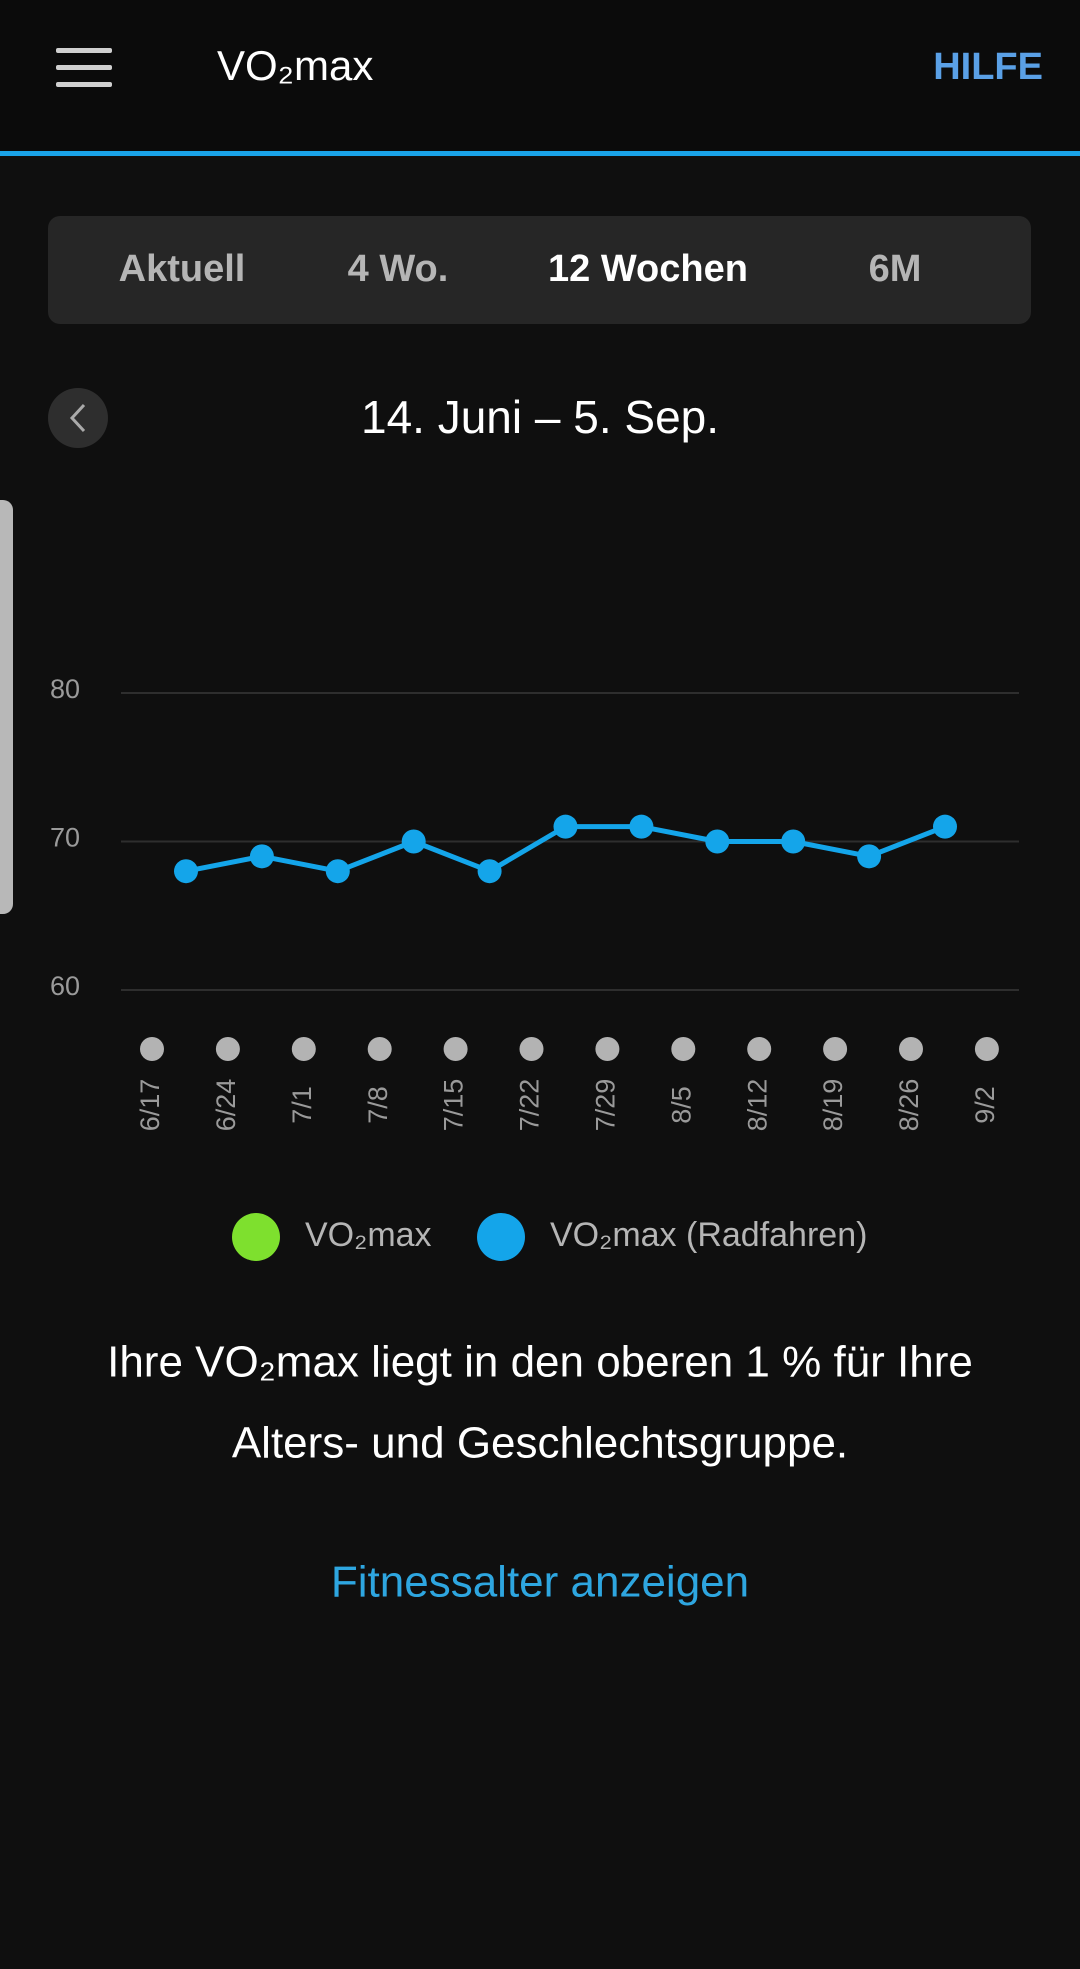 The width and height of the screenshot is (1080, 1969). Describe the element at coordinates (454, 1105) in the screenshot. I see `x-tick-label: 7/15` at that location.